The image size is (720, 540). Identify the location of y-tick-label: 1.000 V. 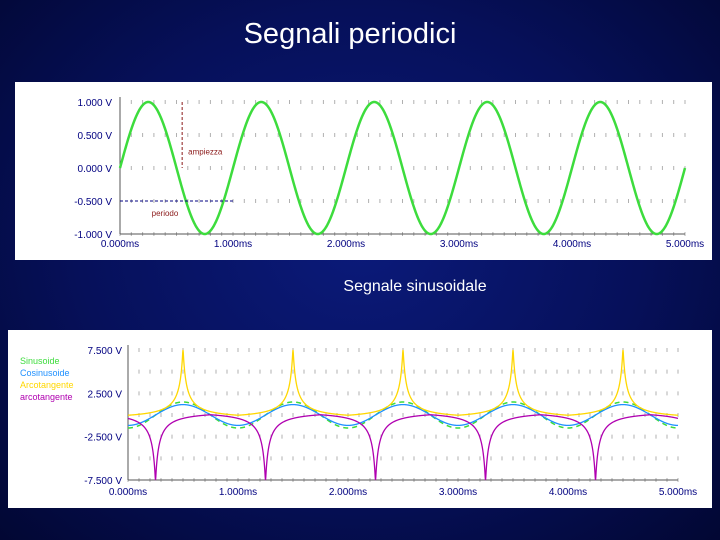
(95, 103).